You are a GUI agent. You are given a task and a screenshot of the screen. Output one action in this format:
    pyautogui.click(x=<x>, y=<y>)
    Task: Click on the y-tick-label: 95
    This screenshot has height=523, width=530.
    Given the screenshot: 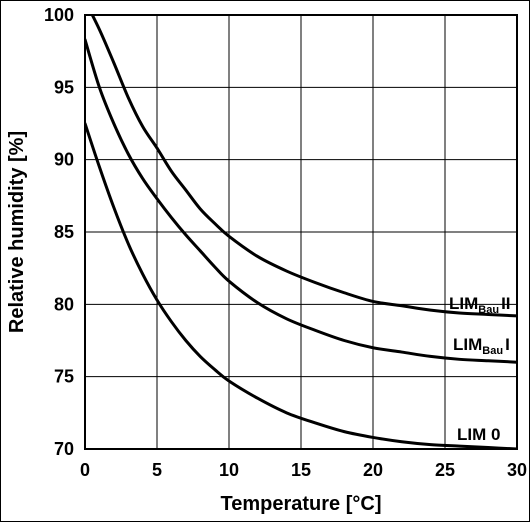 What is the action you would take?
    pyautogui.click(x=64, y=87)
    